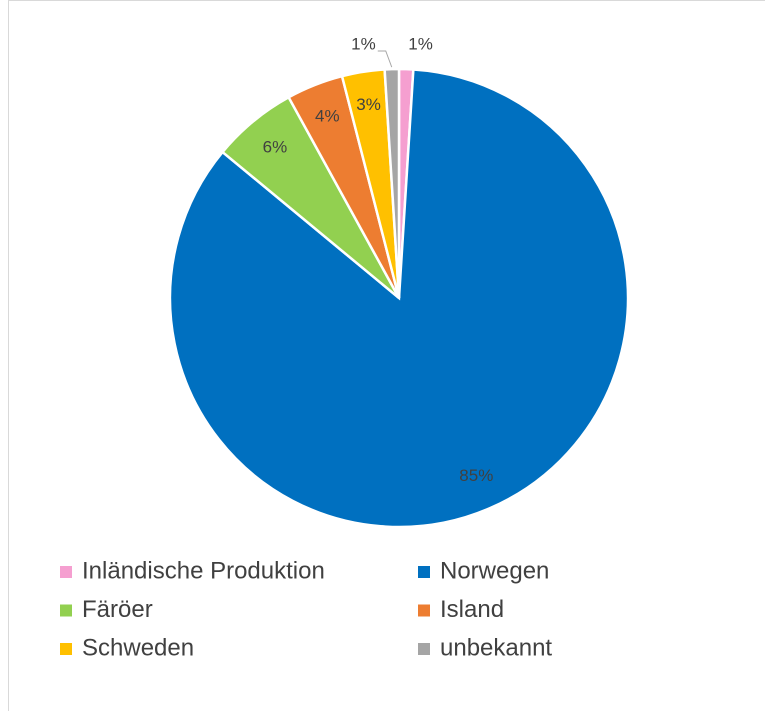 The width and height of the screenshot is (765, 711). I want to click on legend-label: unbekannt, so click(496, 647).